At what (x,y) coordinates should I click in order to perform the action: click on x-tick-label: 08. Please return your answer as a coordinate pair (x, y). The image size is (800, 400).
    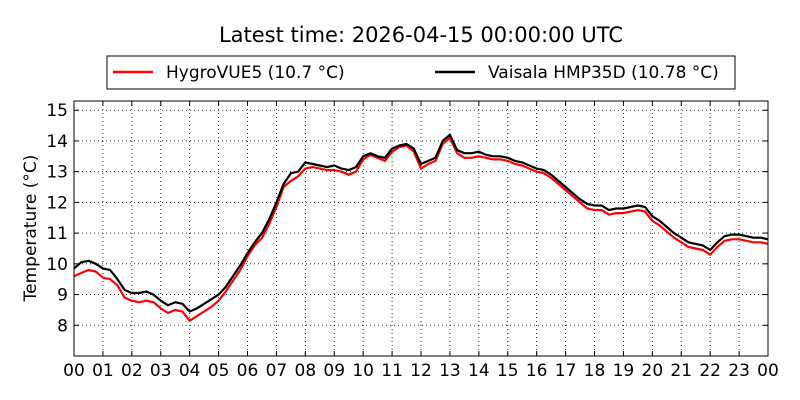
    Looking at the image, I should click on (306, 371).